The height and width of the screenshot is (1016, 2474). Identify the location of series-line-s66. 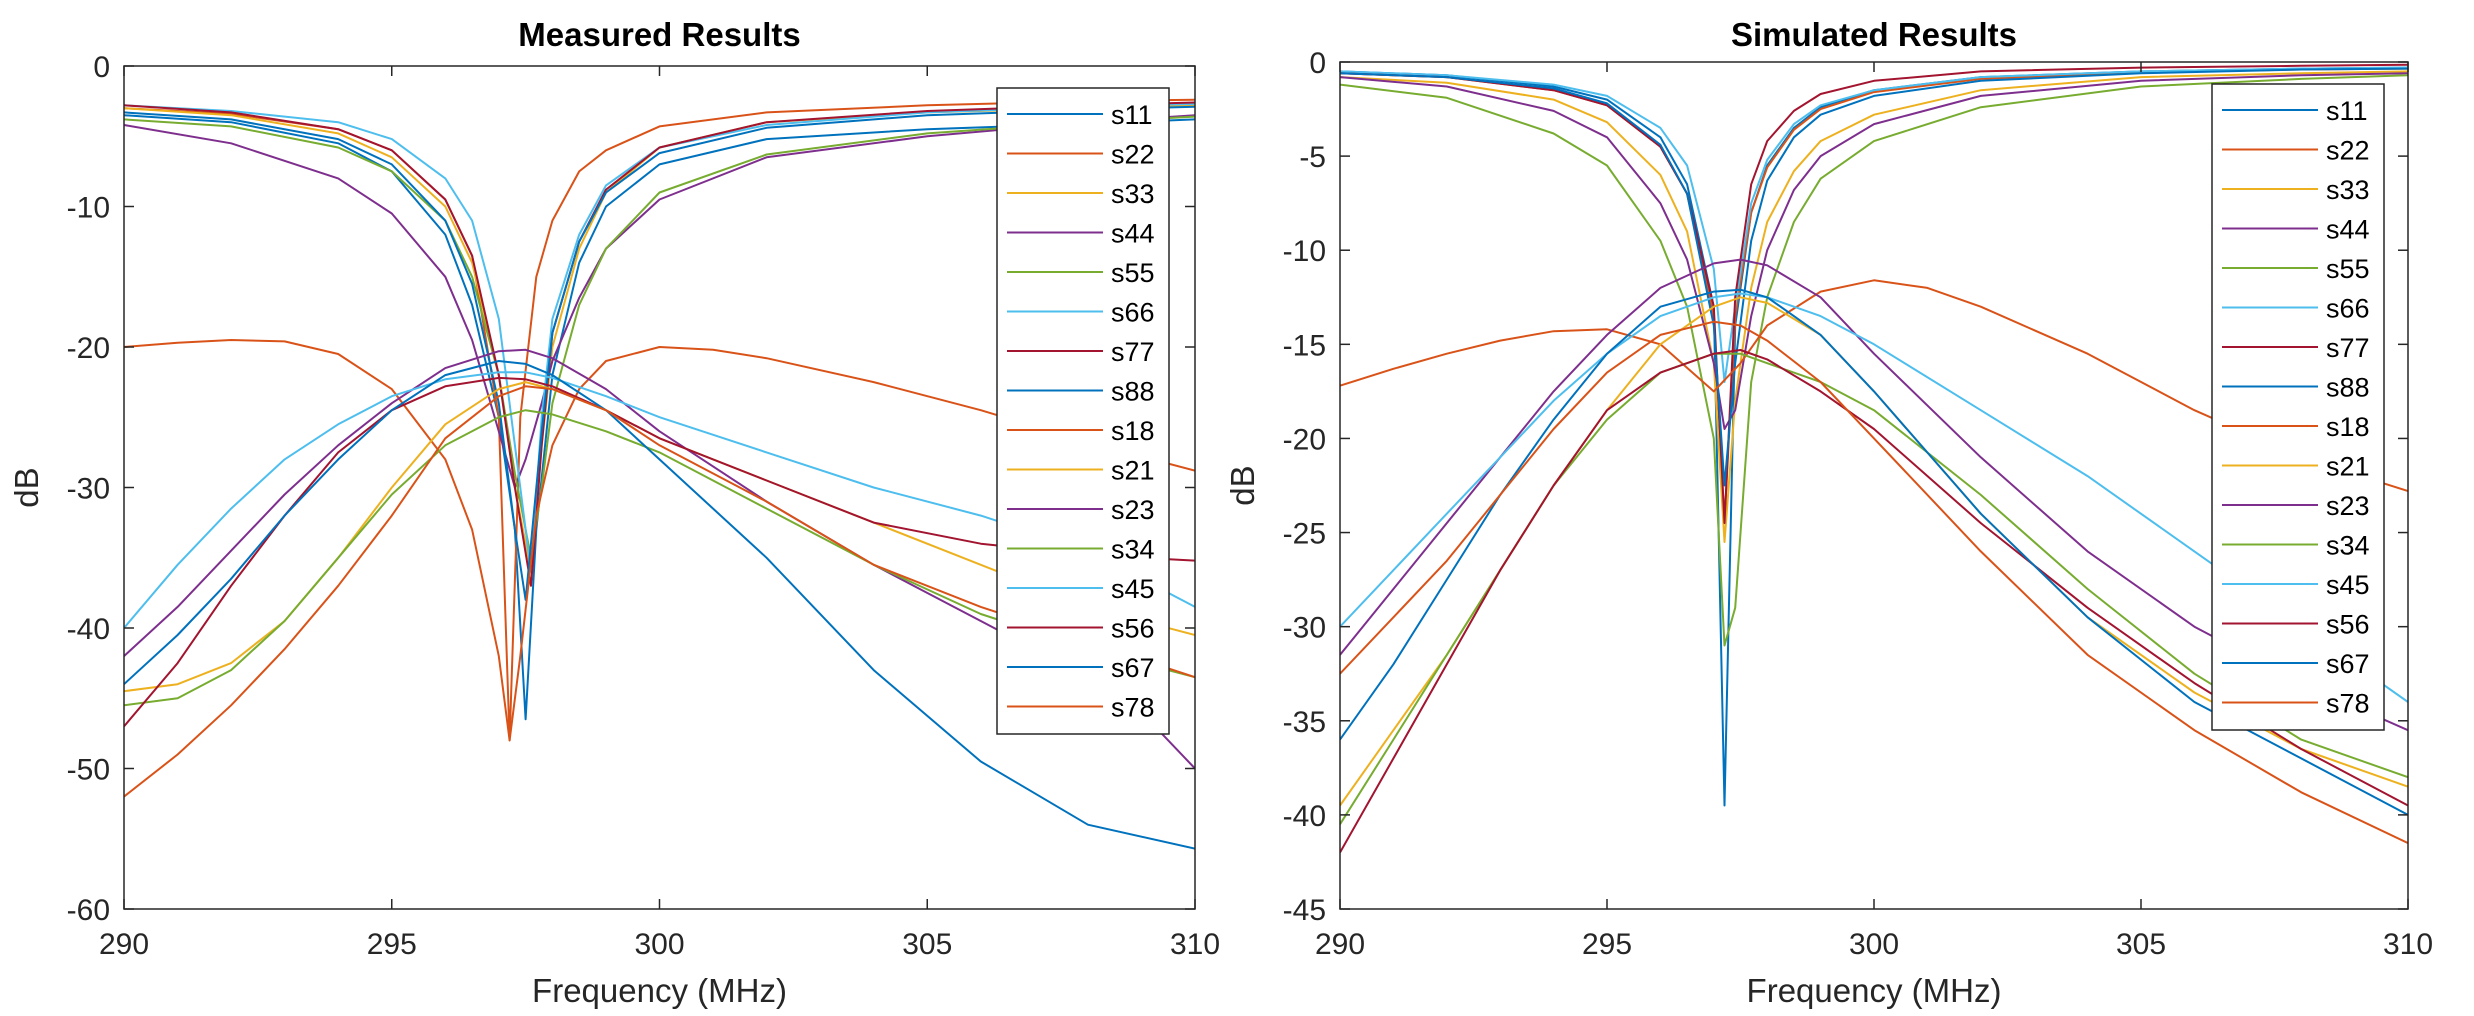
(1874, 224).